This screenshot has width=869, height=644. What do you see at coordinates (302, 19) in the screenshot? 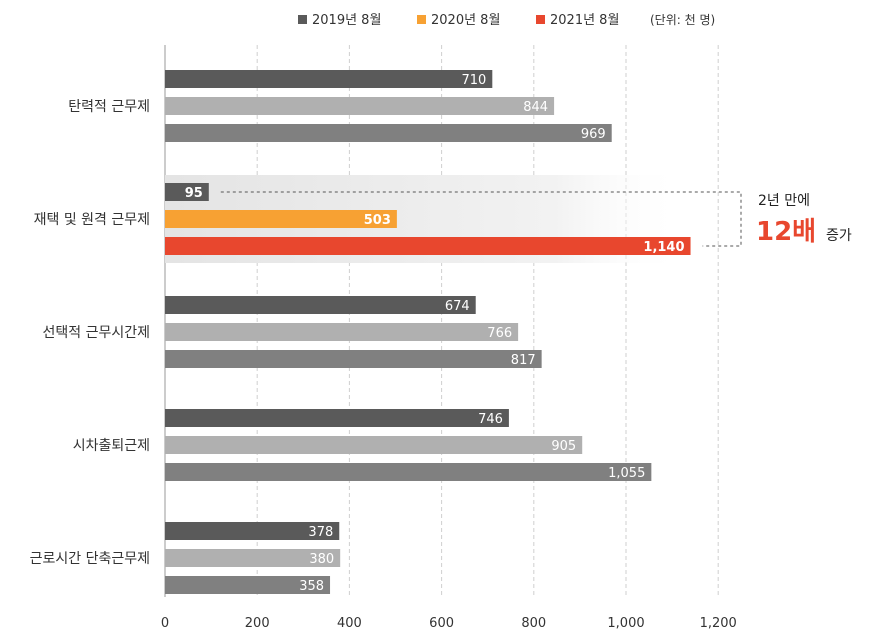
I see `legend-swatch-2019` at bounding box center [302, 19].